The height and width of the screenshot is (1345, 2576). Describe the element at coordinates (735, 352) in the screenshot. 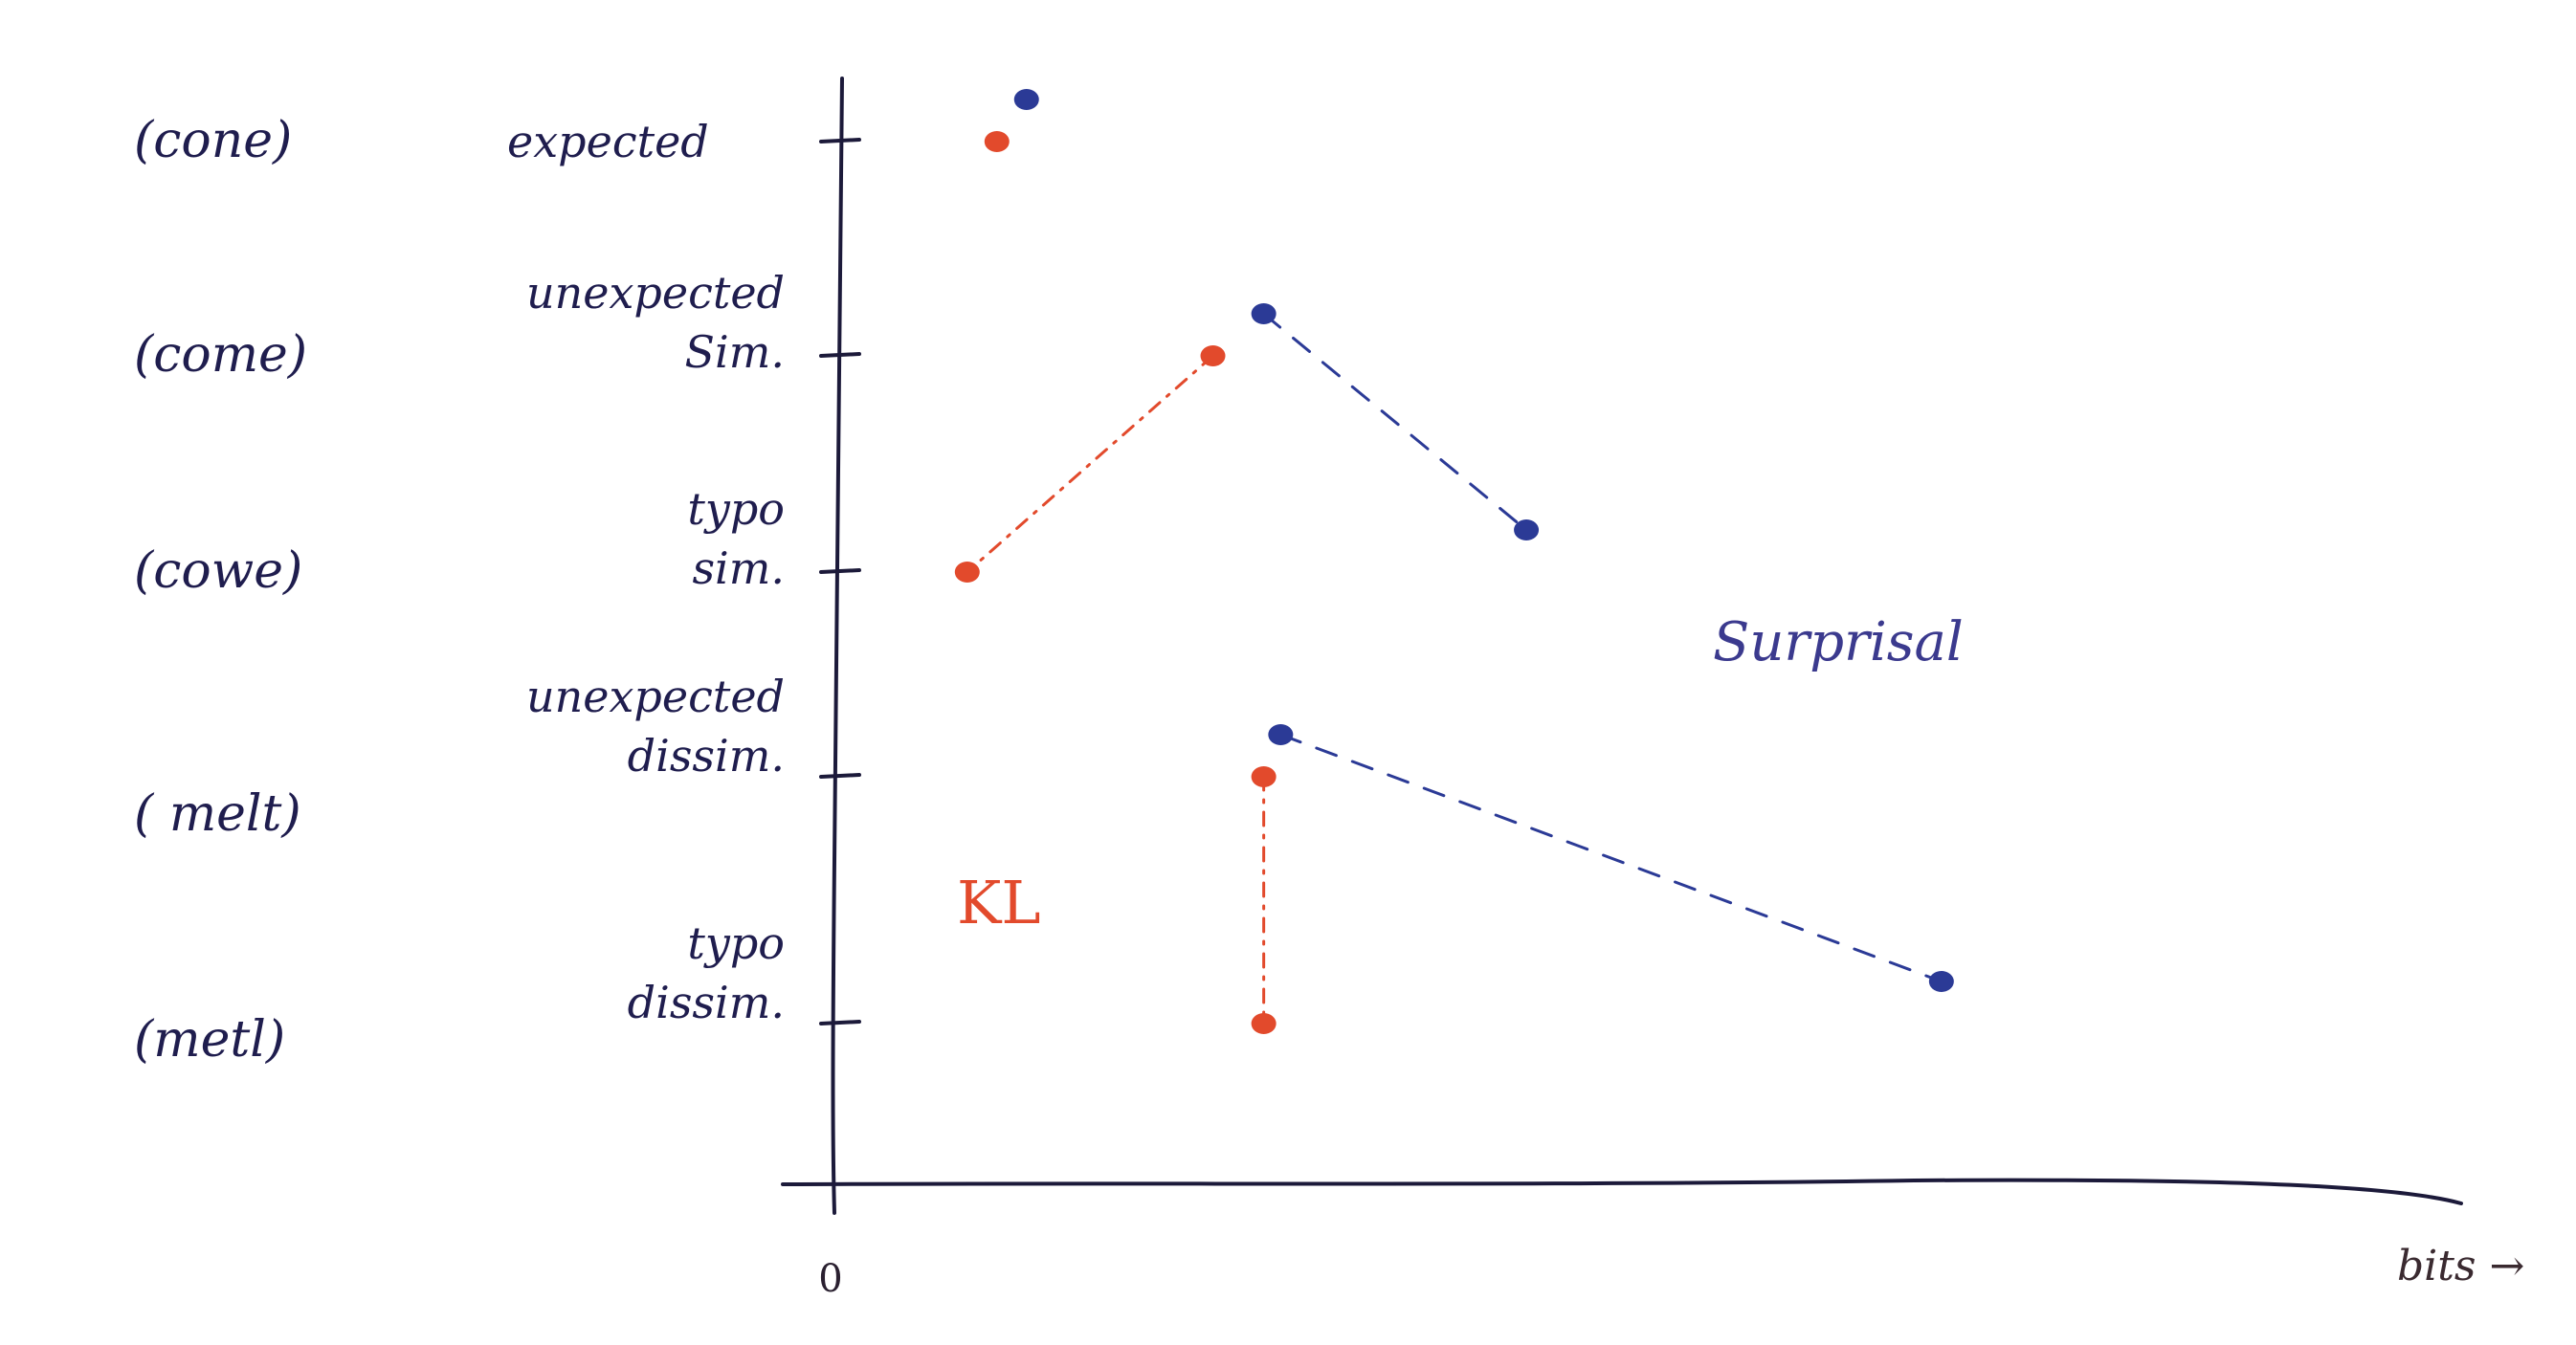

I see `row-condition-label: Sim.` at that location.